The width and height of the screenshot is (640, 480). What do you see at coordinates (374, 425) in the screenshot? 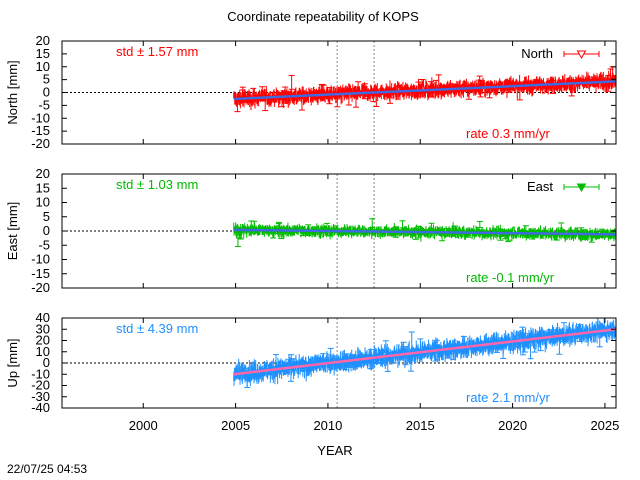
I see `x-axis: 2000 2005 2010 2015 2020 2025` at bounding box center [374, 425].